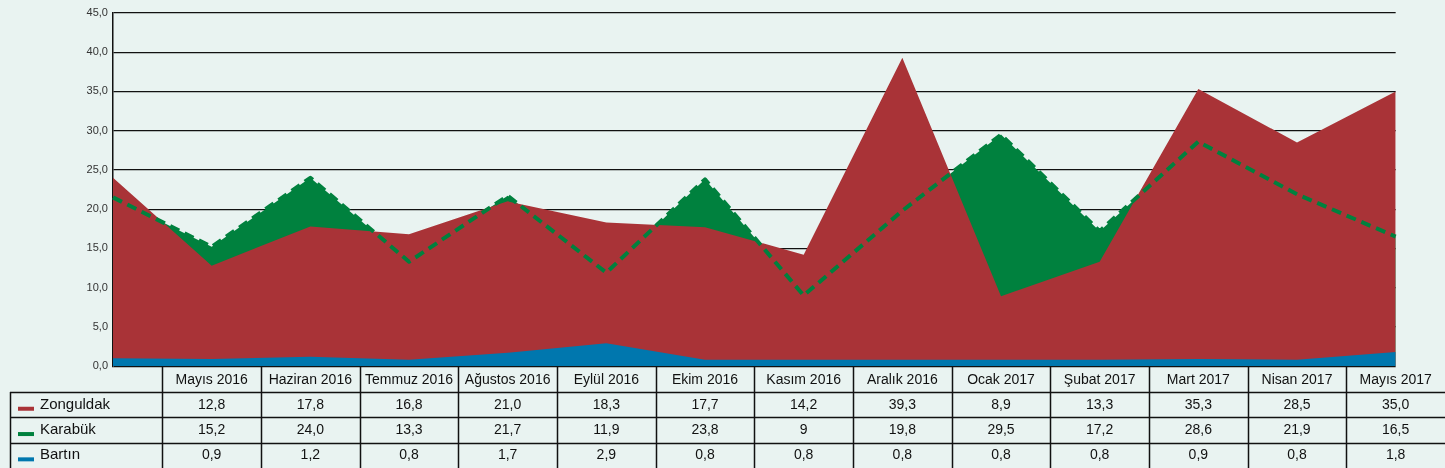 This screenshot has width=1445, height=468. Describe the element at coordinates (508, 403) in the screenshot. I see `data-label: 21,0` at that location.